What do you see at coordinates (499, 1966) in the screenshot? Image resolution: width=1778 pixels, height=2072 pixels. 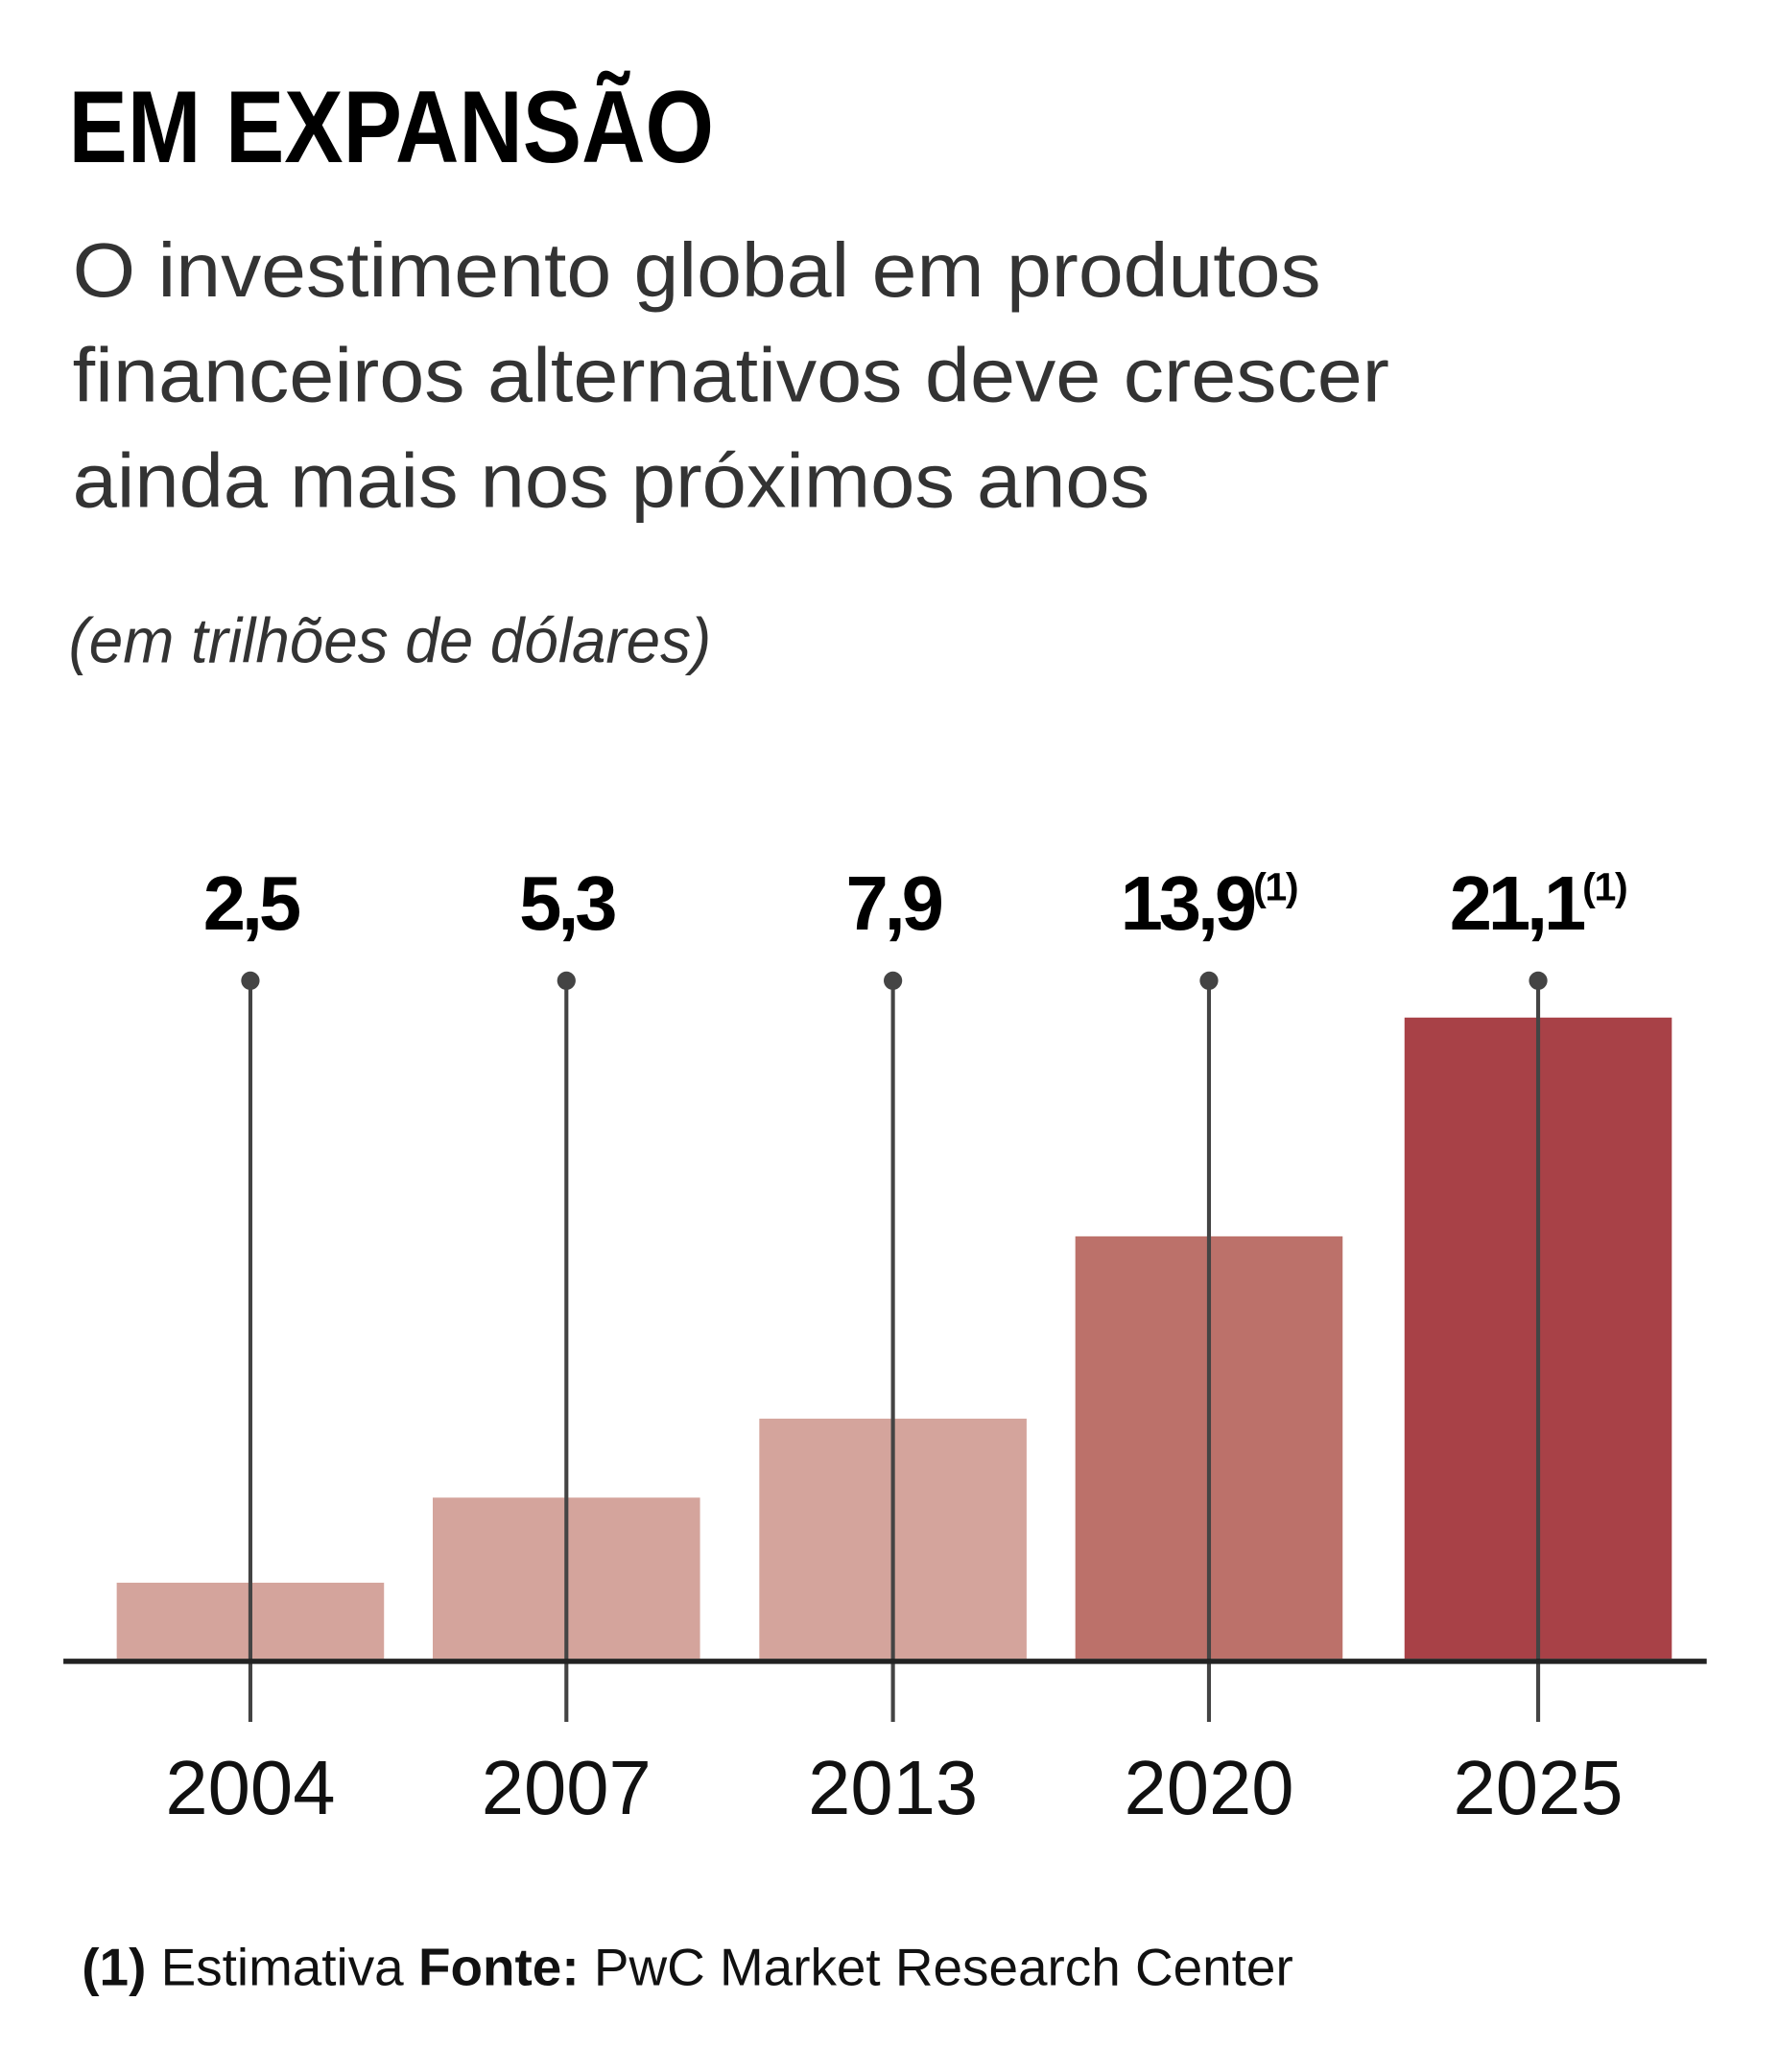 I see `source-label: Fonte:` at bounding box center [499, 1966].